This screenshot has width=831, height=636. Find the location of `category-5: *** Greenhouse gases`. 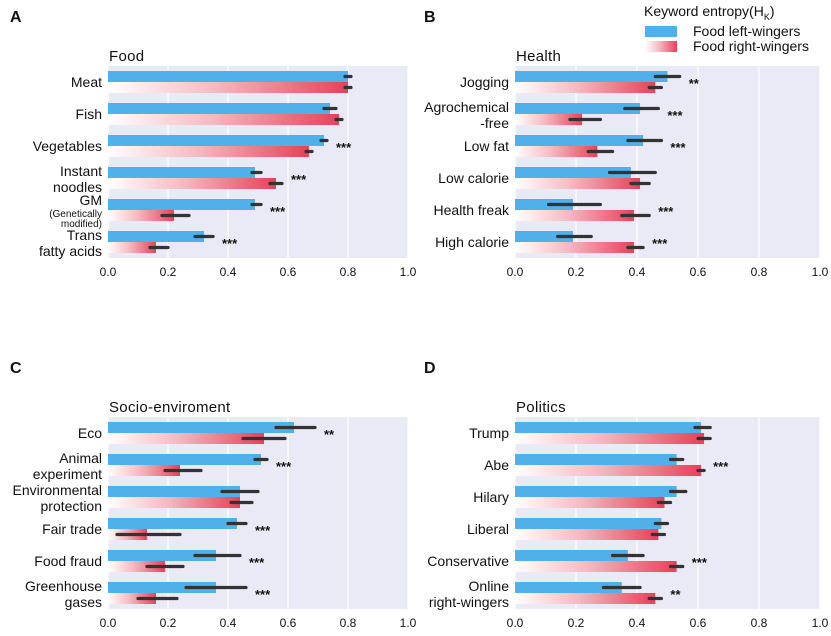

category-5: *** Greenhouse gases is located at coordinates (148, 594).